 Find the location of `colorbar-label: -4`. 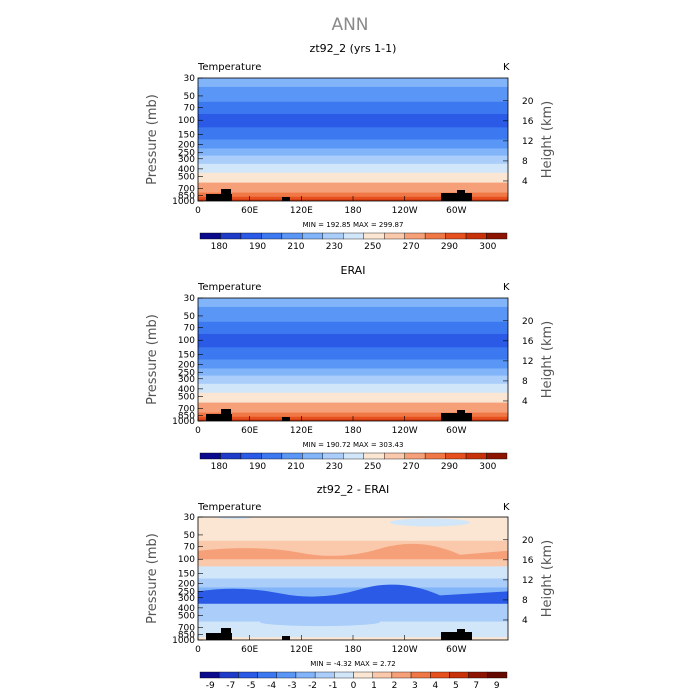

colorbar-label: -4 is located at coordinates (271, 686).